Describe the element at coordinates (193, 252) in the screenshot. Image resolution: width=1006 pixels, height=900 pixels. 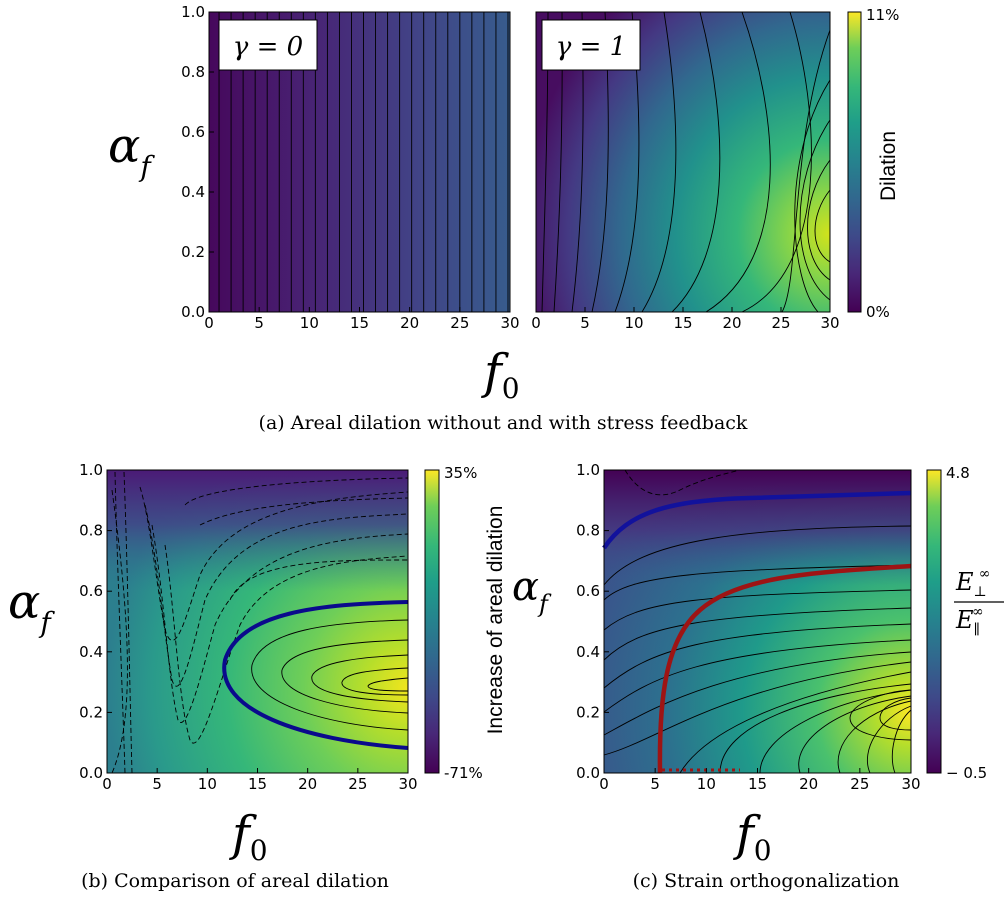
I see `panel-a-left-y-tick-label: 0.2` at that location.